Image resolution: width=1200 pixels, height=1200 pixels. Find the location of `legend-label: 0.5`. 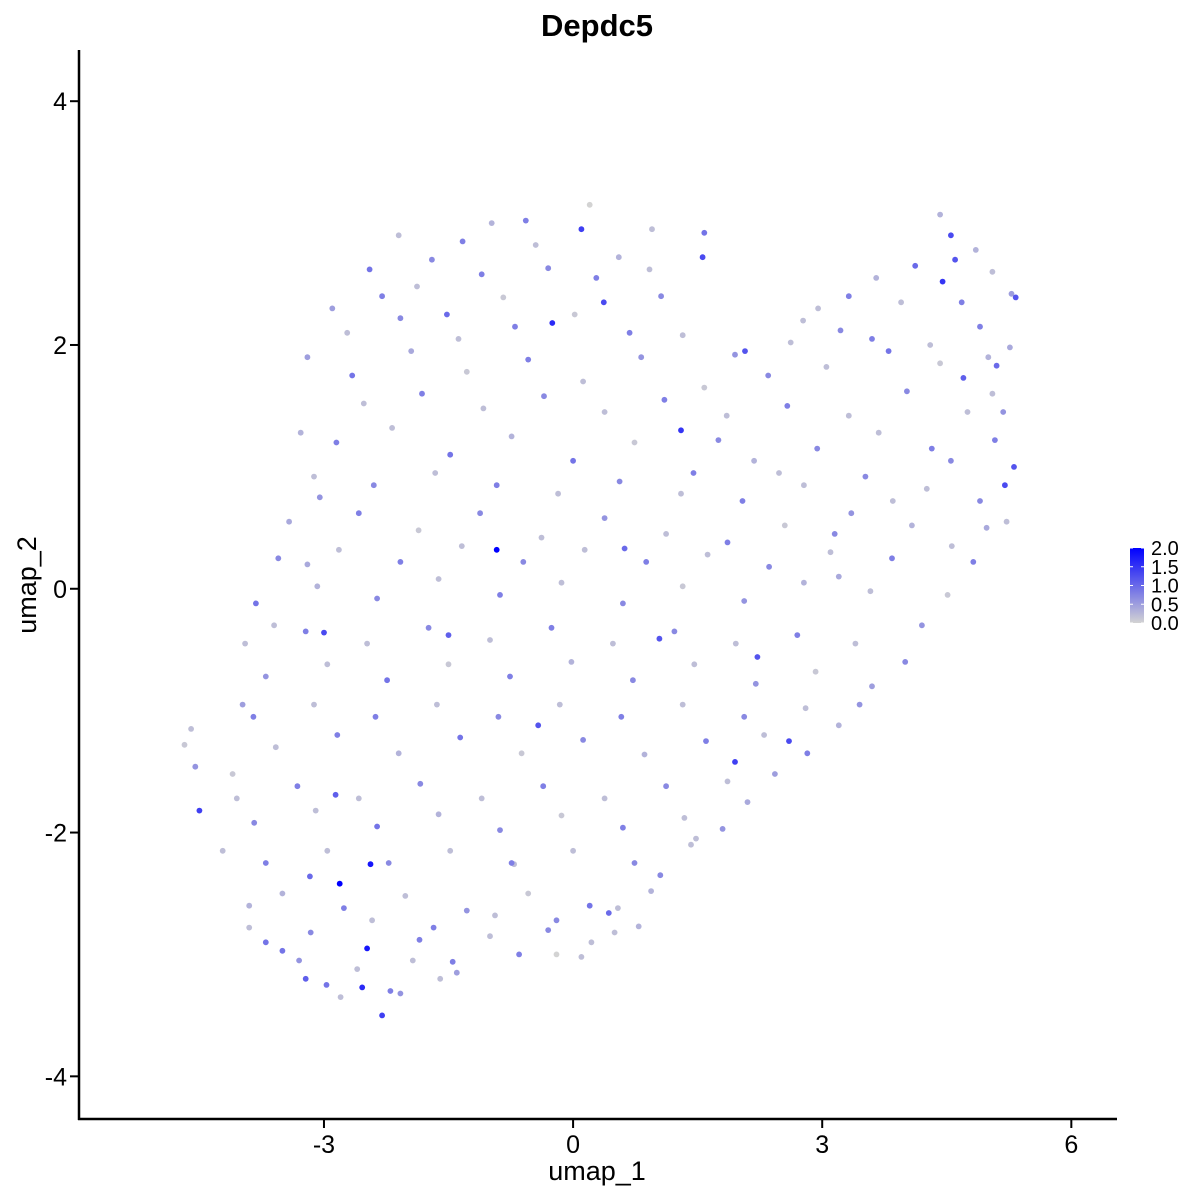

legend-label: 0.5 is located at coordinates (1165, 605).